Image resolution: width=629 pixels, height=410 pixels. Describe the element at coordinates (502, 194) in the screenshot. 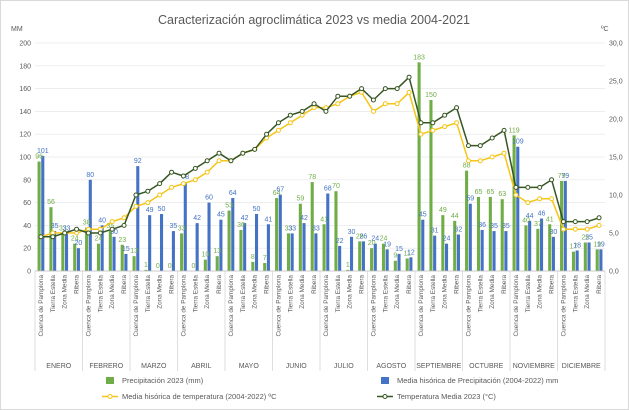

I see `precip-2023-label: 63` at that location.